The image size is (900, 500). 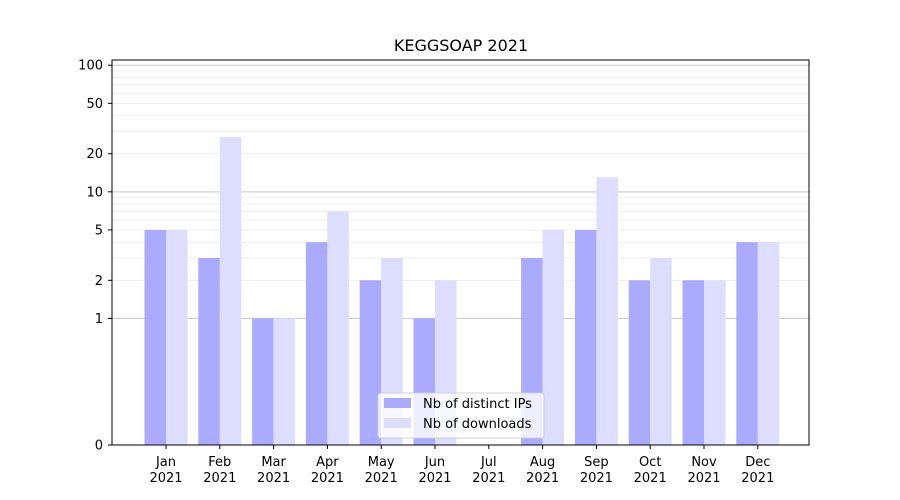 What do you see at coordinates (94, 104) in the screenshot?
I see `y-tick-label: 50` at bounding box center [94, 104].